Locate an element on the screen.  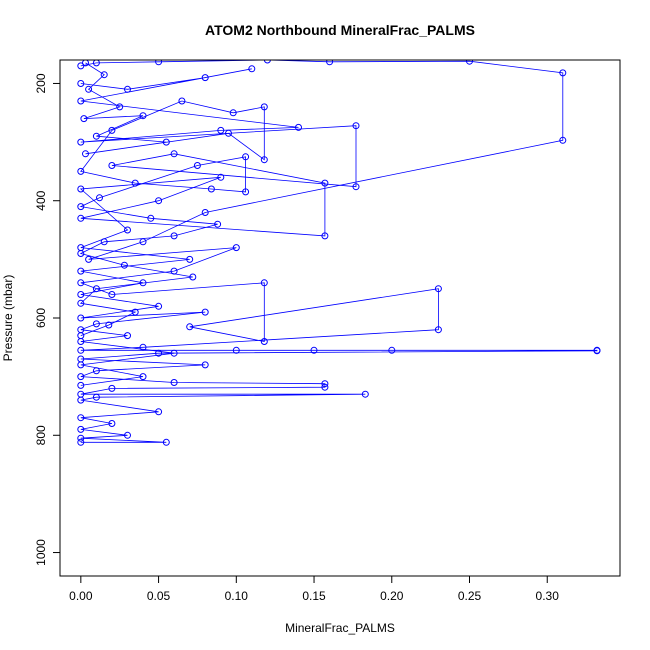
x-tick-label: 0.10 is located at coordinates (237, 596).